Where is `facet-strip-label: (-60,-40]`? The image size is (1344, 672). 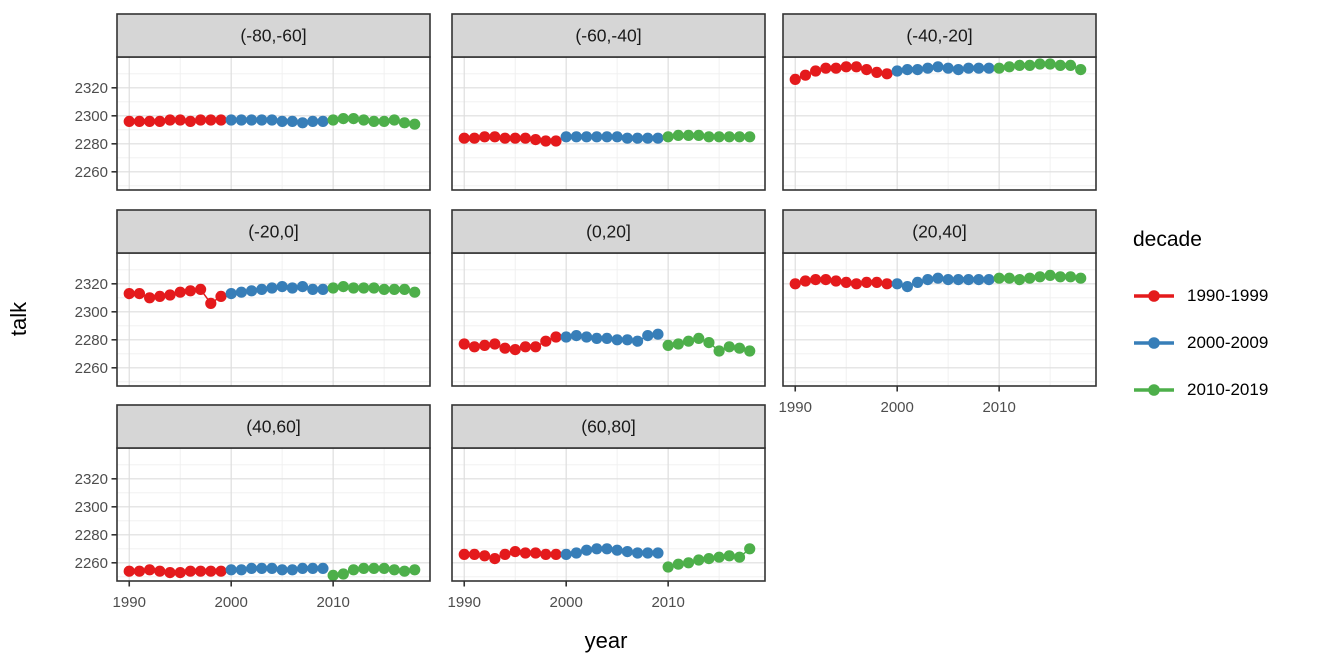 facet-strip-label: (-60,-40] is located at coordinates (608, 36).